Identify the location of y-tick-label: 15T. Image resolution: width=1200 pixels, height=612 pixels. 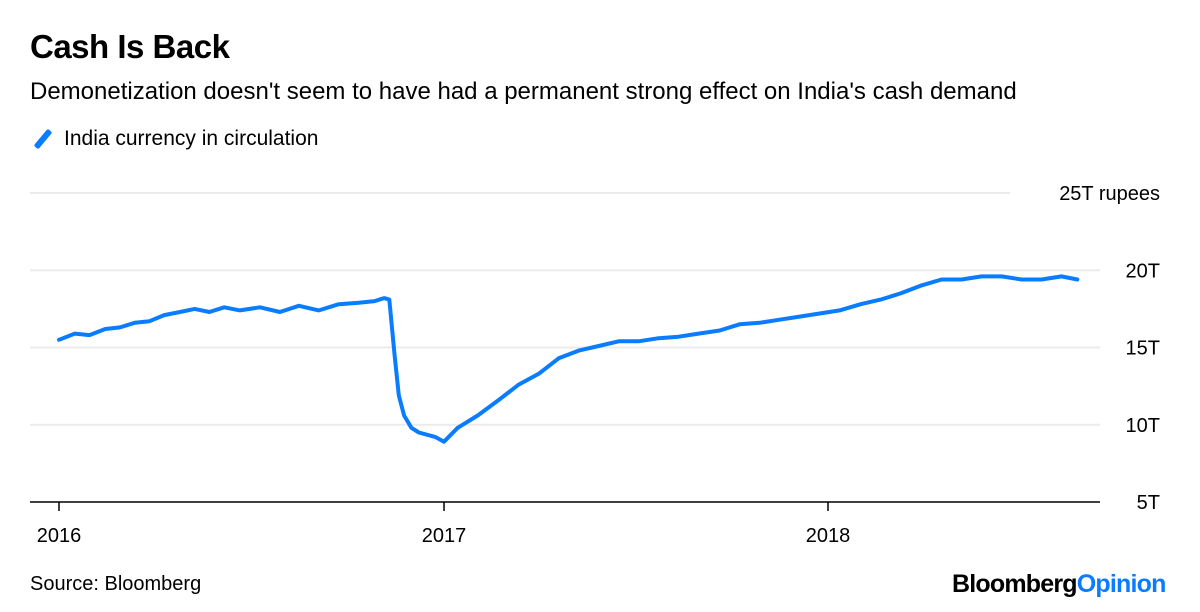
(1143, 349).